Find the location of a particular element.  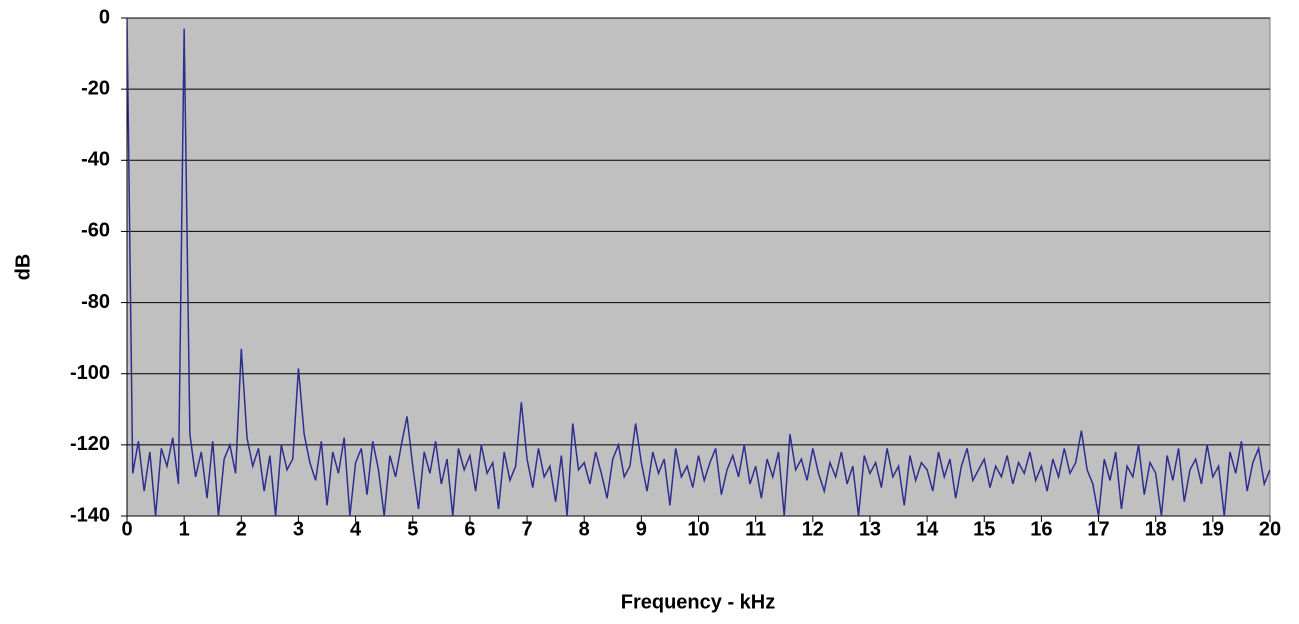

x-tick-label: 6 is located at coordinates (469, 529).